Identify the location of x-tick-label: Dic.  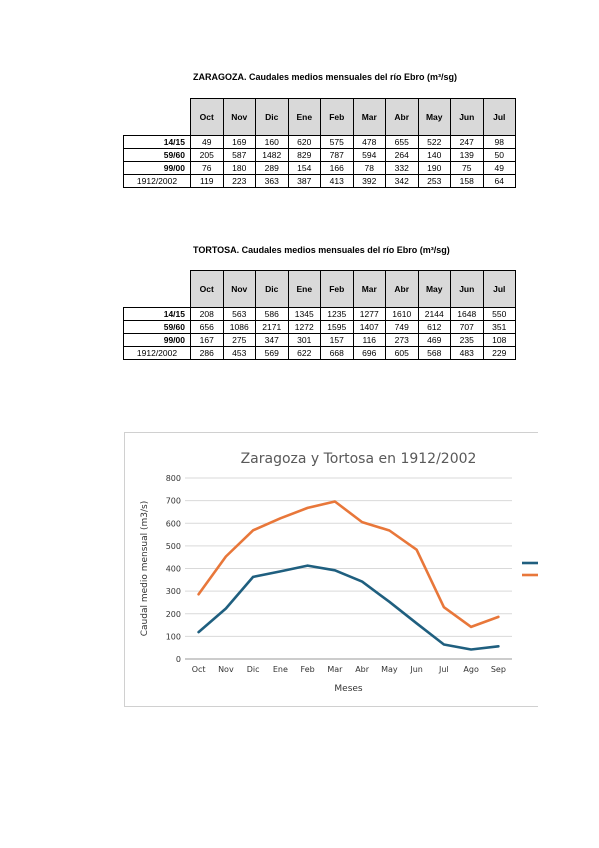
(253, 669).